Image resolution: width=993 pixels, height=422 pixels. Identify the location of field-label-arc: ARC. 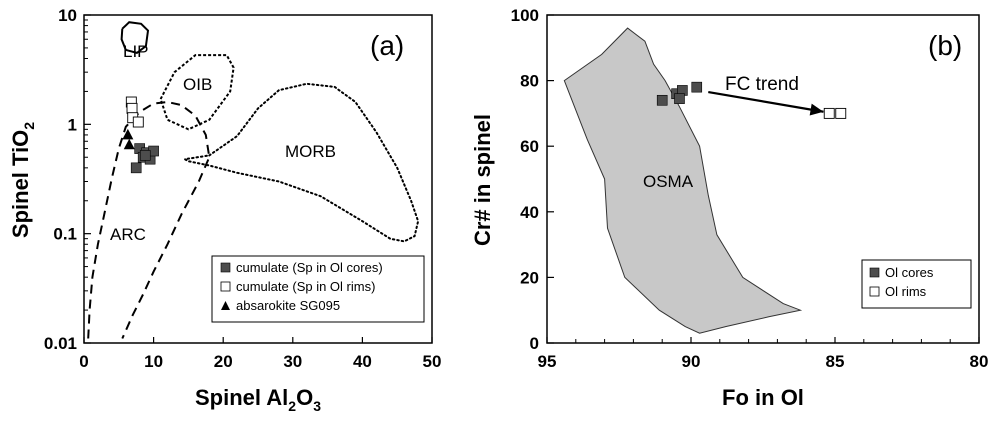
(128, 234).